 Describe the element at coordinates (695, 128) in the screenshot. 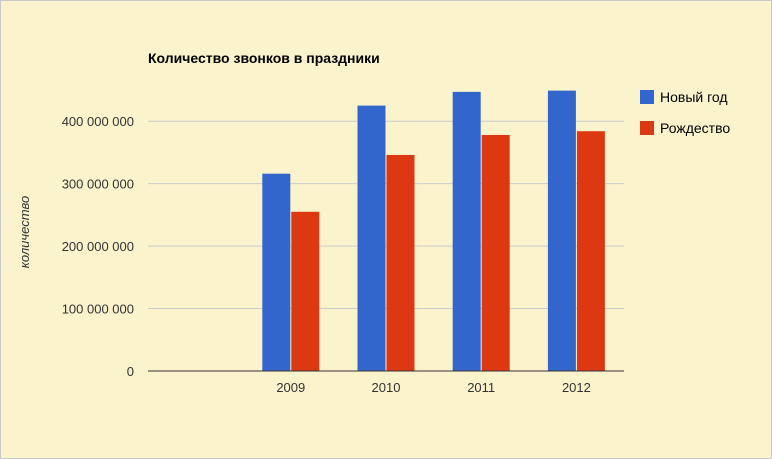

I see `legend-label: Рождество` at that location.